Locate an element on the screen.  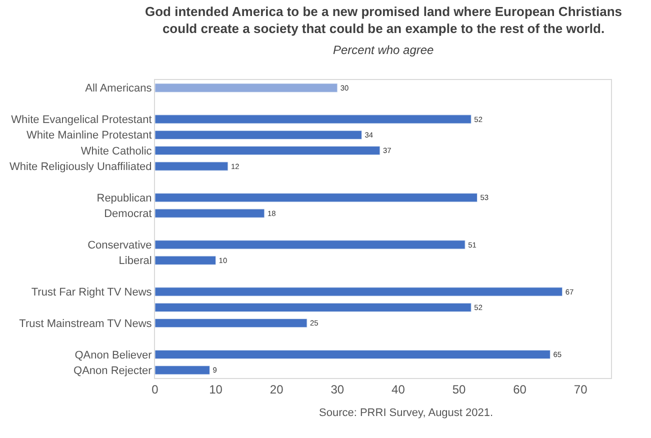
chart-title: God intended America to be a new promised land where European Christians could create a society that could be an example to the rest of the world. is located at coordinates (383, 20).